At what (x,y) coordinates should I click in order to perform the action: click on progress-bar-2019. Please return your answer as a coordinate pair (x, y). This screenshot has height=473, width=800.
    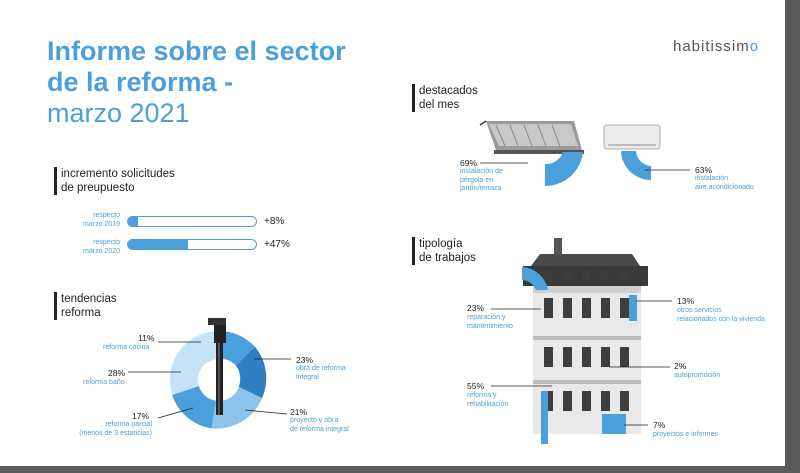
    Looking at the image, I should click on (192, 221).